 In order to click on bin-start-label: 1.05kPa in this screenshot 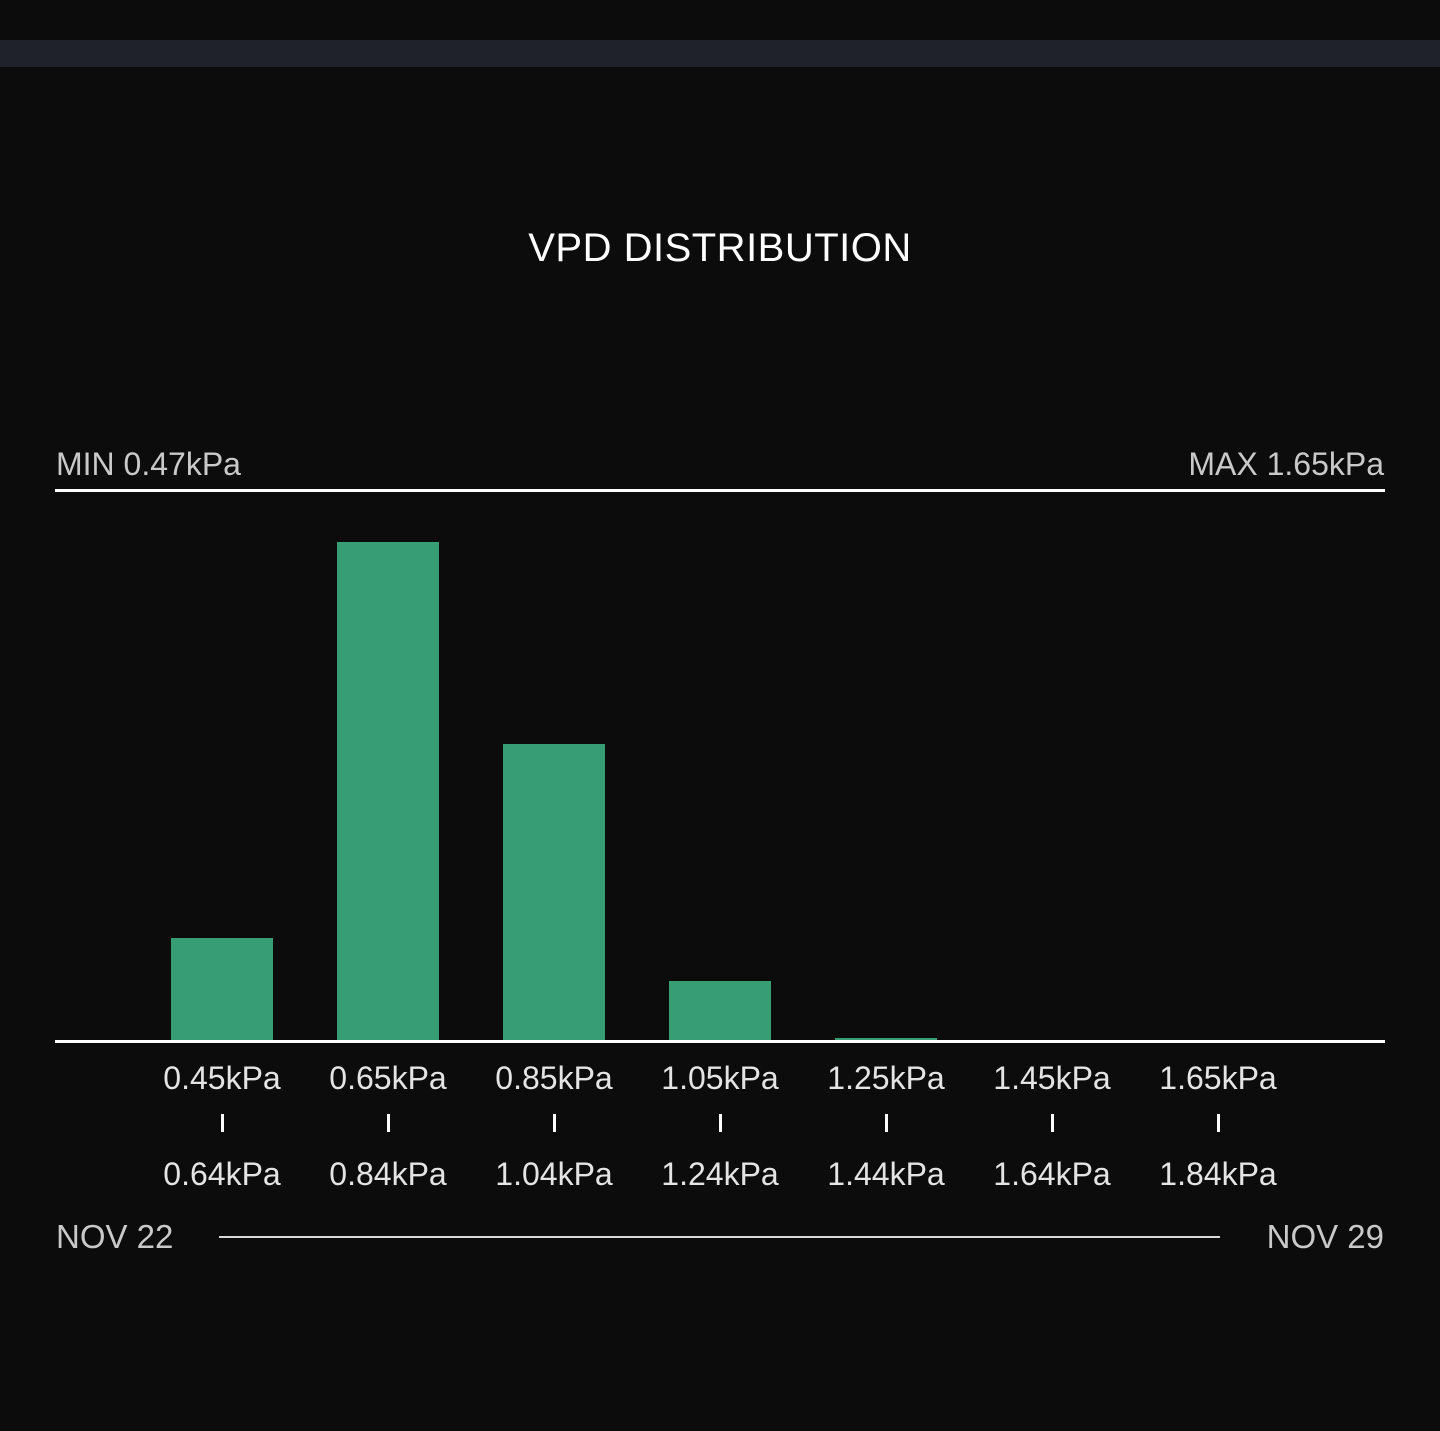, I will do `click(720, 1078)`.